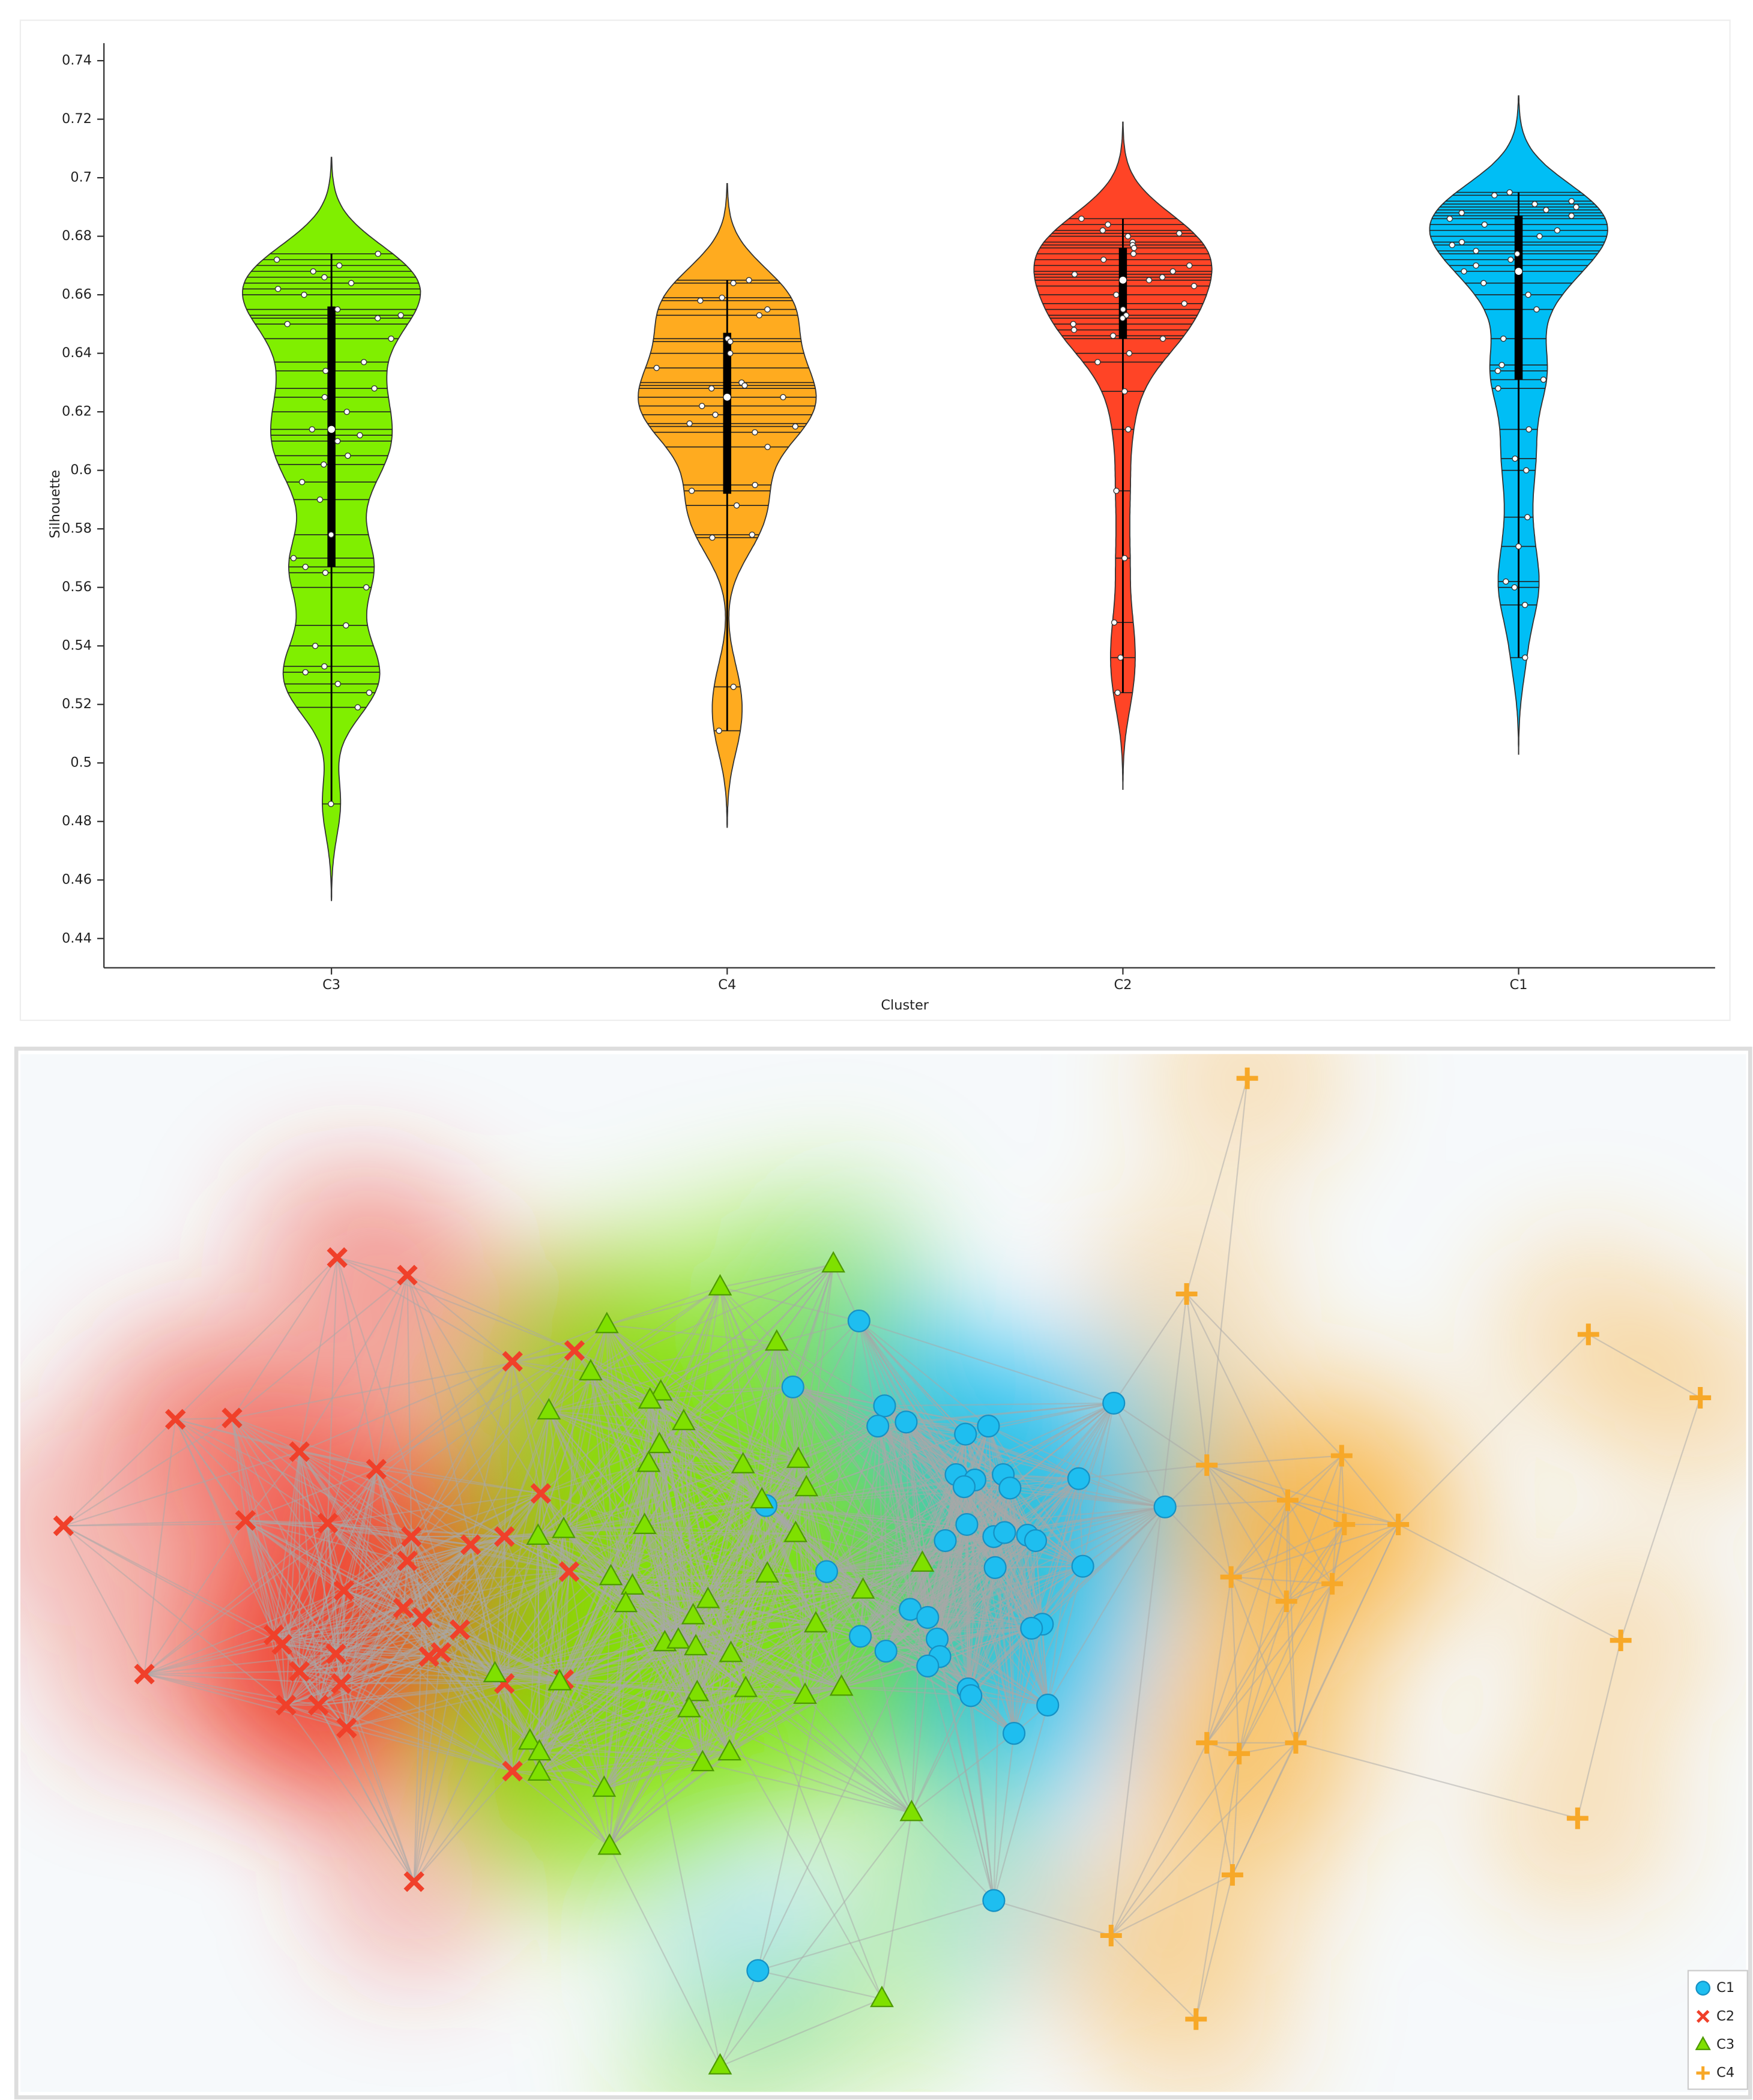 The width and height of the screenshot is (1753, 2100). Describe the element at coordinates (77, 821) in the screenshot. I see `y-tick-label: 0.48` at that location.